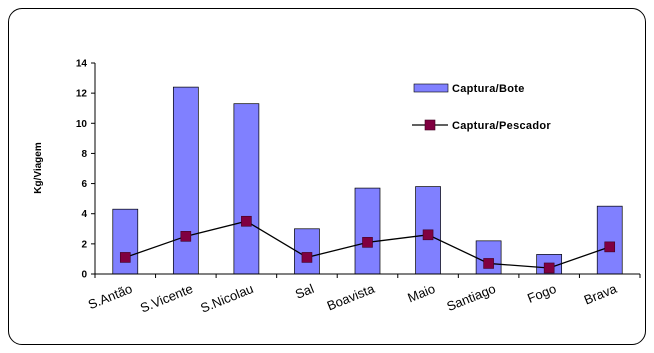 The image size is (654, 353). I want to click on legend-bar-label: Captura/Bote, so click(488, 89).